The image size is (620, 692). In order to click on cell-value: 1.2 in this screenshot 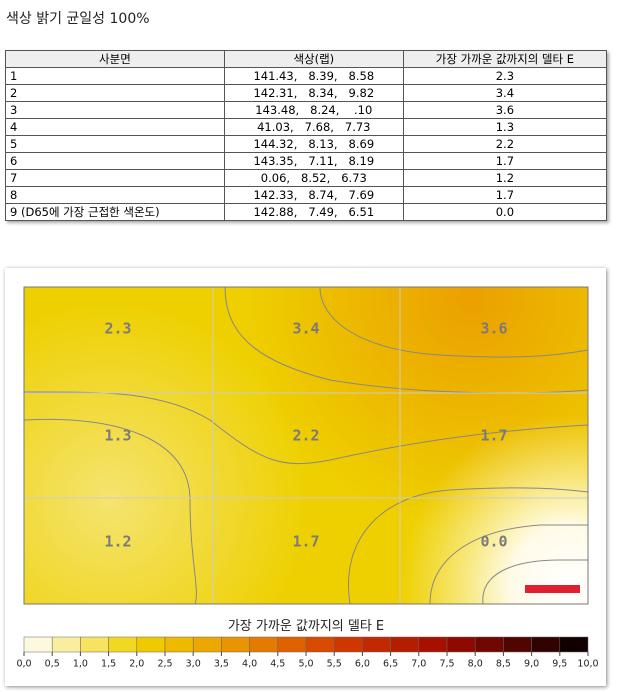, I will do `click(117, 542)`.